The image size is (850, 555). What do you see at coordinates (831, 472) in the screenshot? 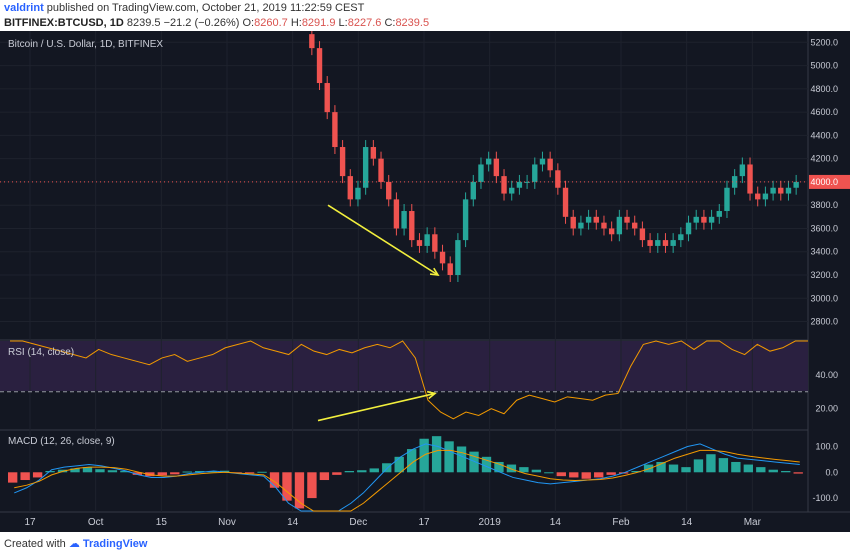
I see `macd-tick-label: 0.0` at bounding box center [831, 472].